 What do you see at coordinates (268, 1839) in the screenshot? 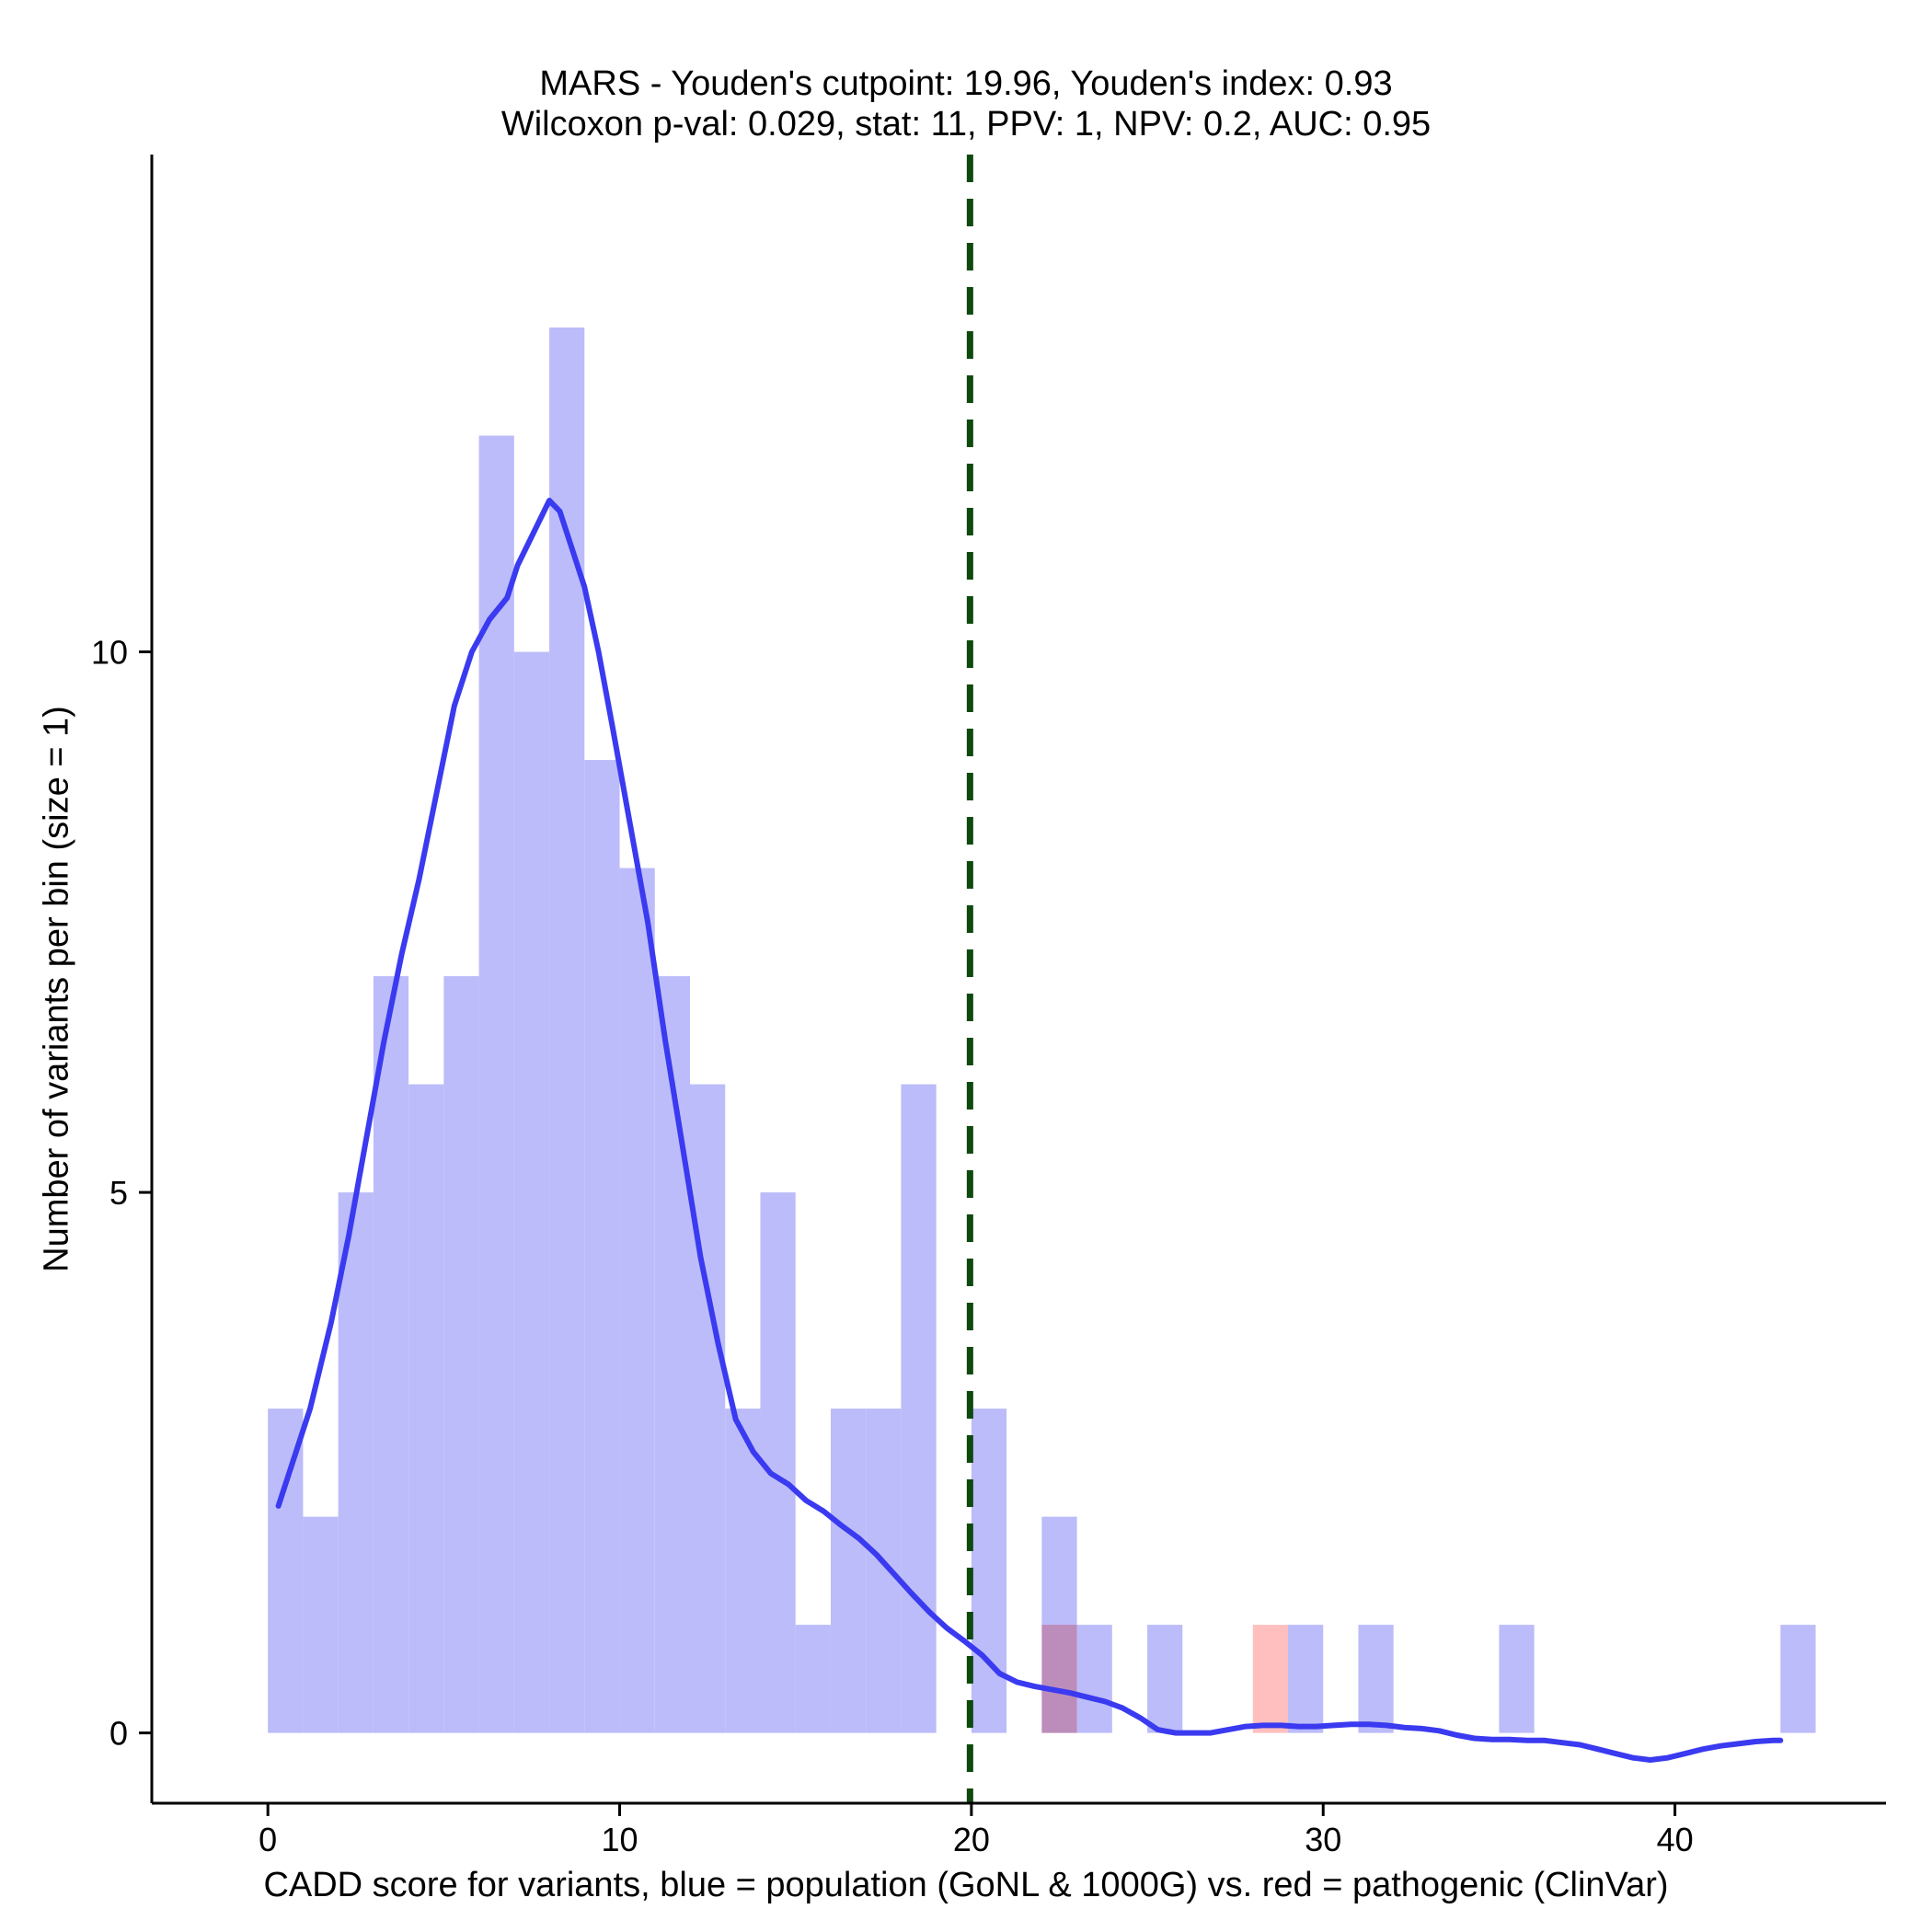
I see `x-tick-label-0: 0` at bounding box center [268, 1839].